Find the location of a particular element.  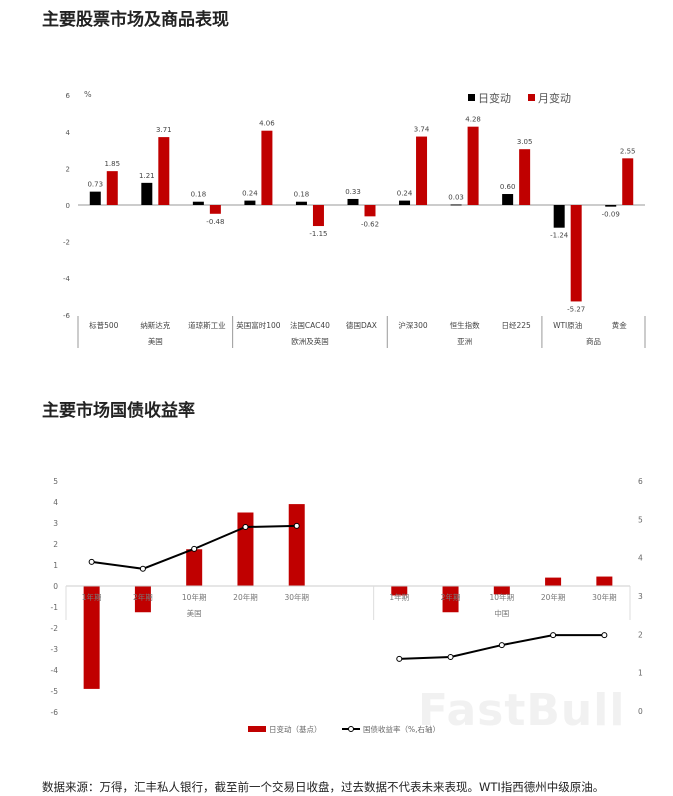

data-label: 1.85 is located at coordinates (112, 164).